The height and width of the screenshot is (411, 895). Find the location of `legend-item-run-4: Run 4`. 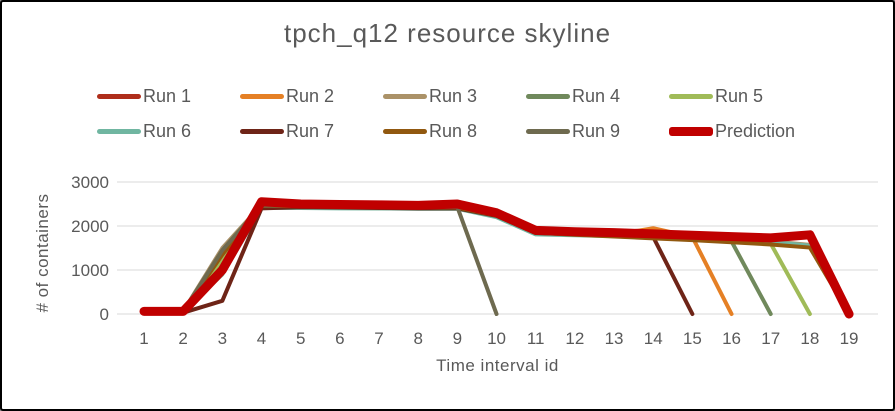

legend-item-run-4: Run 4 is located at coordinates (597, 96).